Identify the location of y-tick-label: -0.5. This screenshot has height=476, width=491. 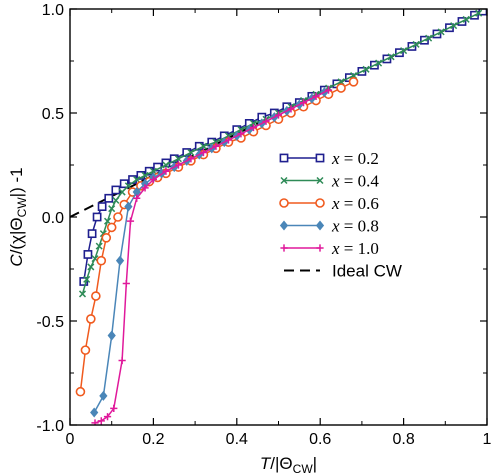
(50, 322).